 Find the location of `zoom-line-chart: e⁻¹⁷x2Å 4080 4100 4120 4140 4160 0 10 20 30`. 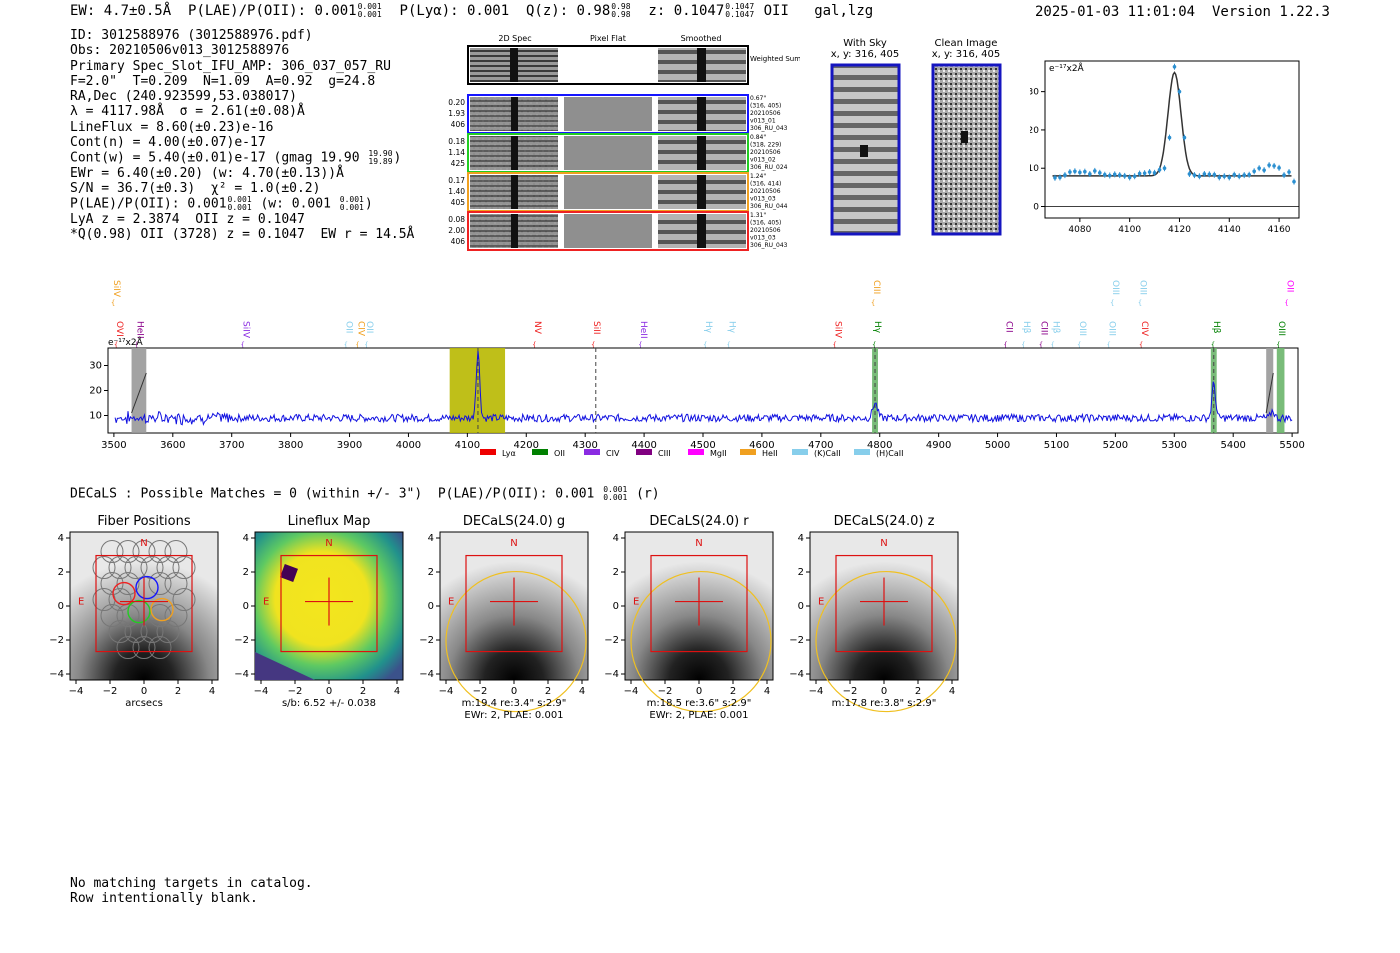

zoom-line-chart: e⁻¹⁷x2Å 4080 4100 4120 4140 4160 0 10 20 30 is located at coordinates (1165, 147).